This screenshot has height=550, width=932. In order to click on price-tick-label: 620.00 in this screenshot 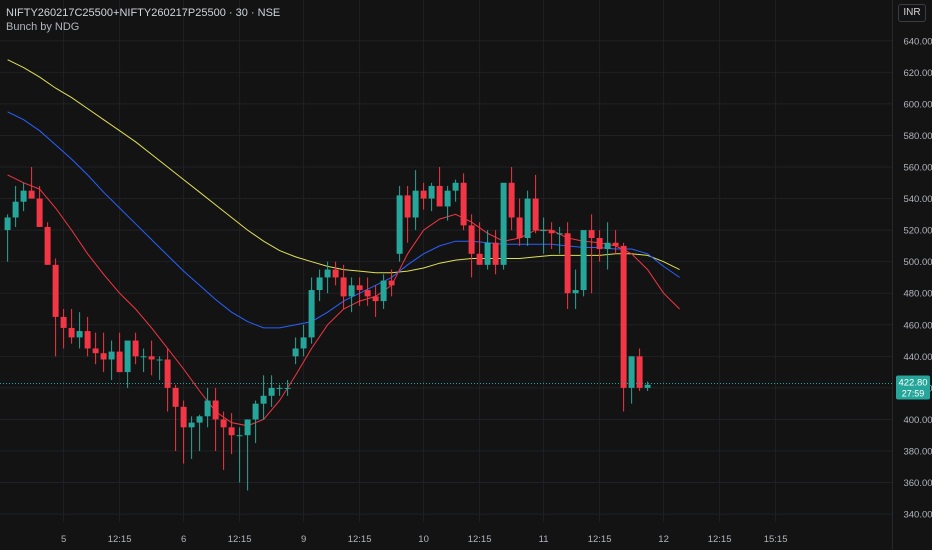, I will do `click(917, 73)`.